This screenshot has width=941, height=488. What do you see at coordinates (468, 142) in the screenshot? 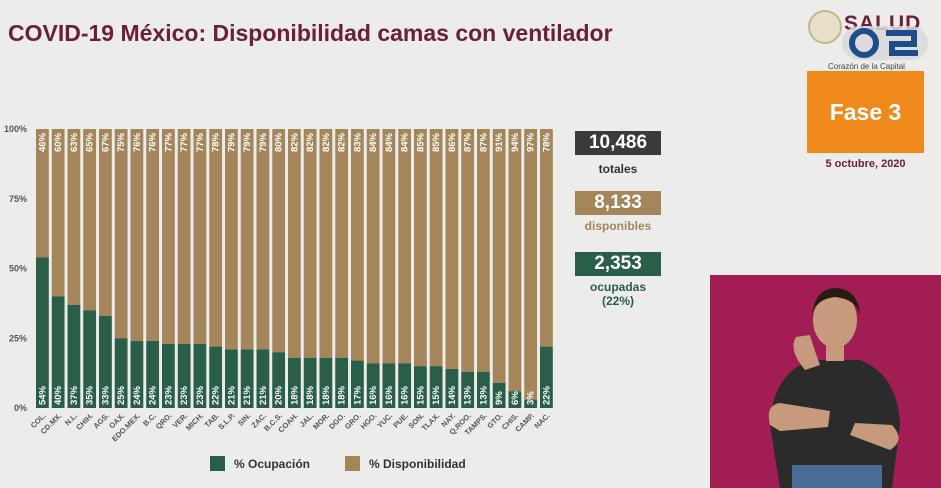
I see `data-label-availability: 87%` at bounding box center [468, 142].